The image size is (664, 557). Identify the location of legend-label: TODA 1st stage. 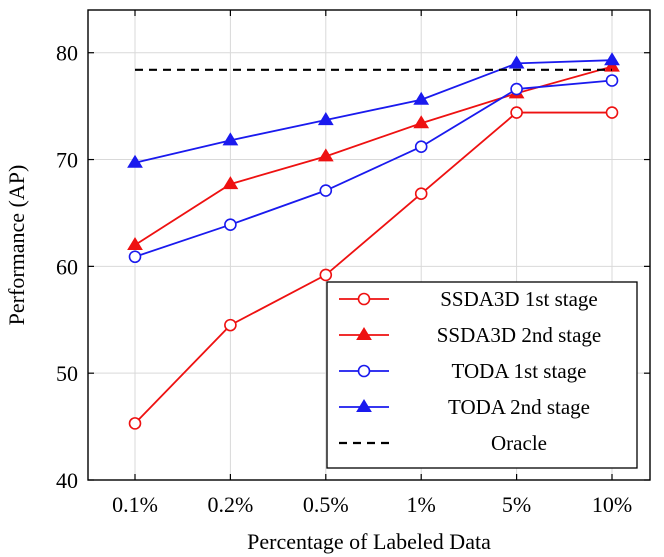
(519, 371).